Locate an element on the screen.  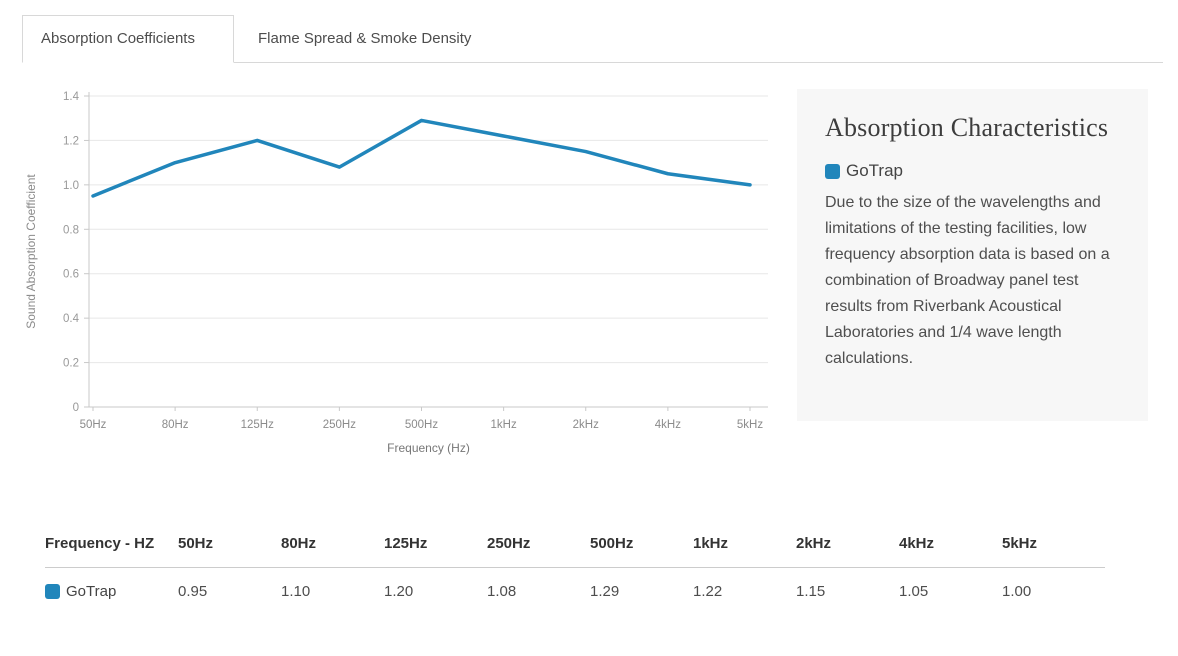
x-tick-label: 5kHz is located at coordinates (750, 425).